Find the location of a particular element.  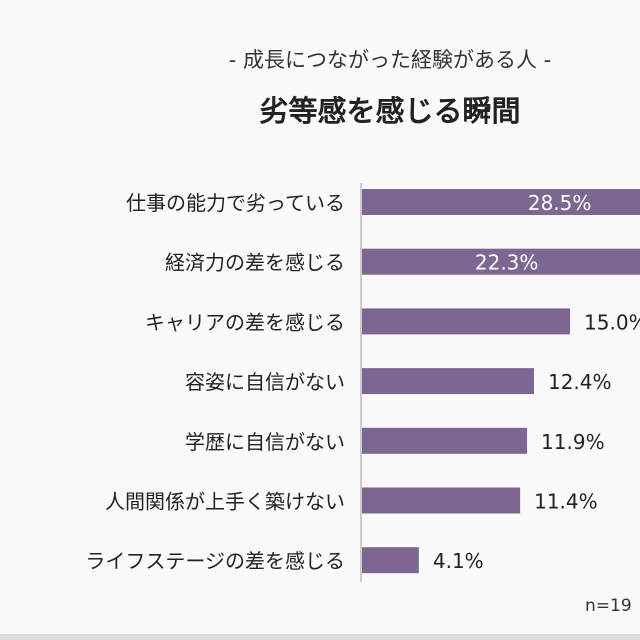

data-label: 22.3% is located at coordinates (507, 263).